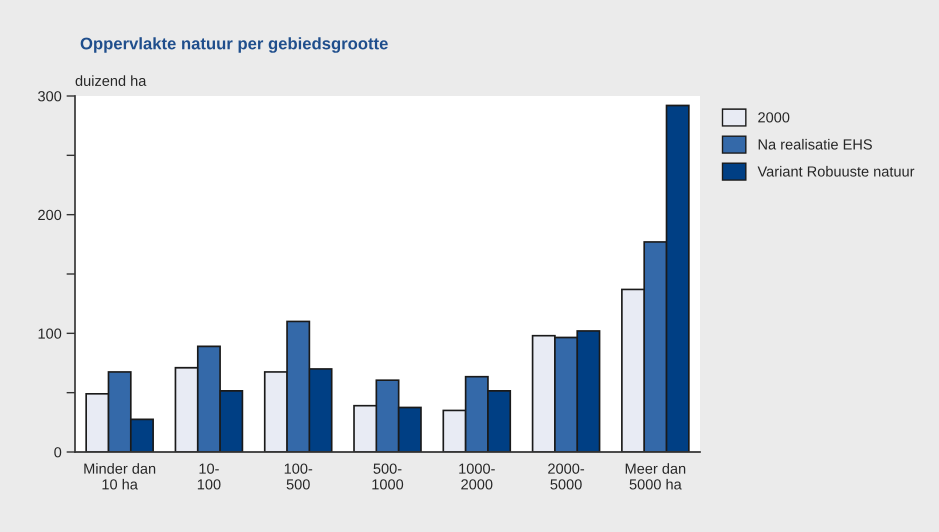 The image size is (939, 532). I want to click on y-tick-label: 100, so click(50, 333).